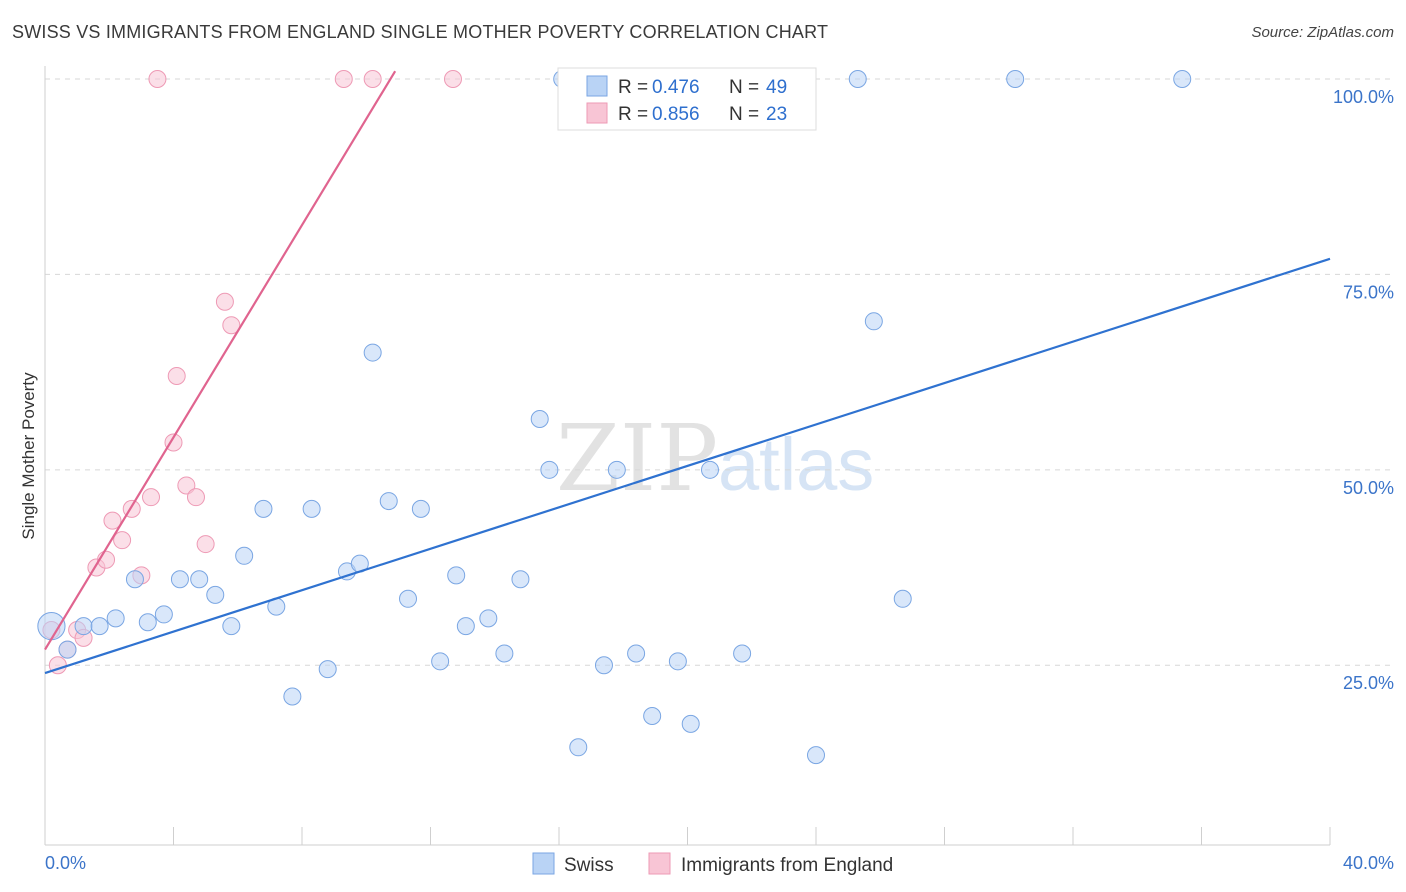  Describe the element at coordinates (659, 863) in the screenshot. I see `bottom-legend-swatch-eng` at that location.